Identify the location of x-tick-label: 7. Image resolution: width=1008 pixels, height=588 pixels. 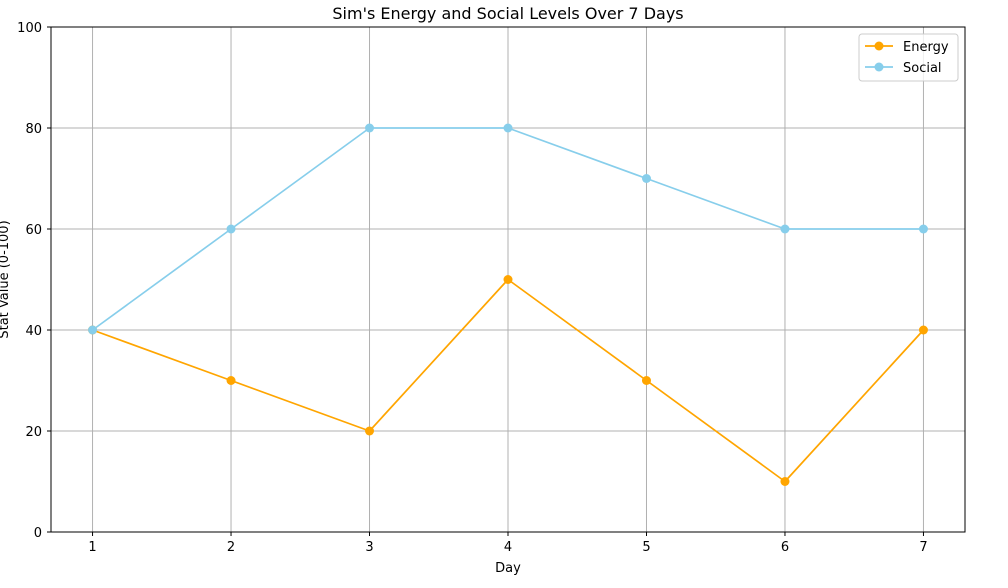
(923, 547).